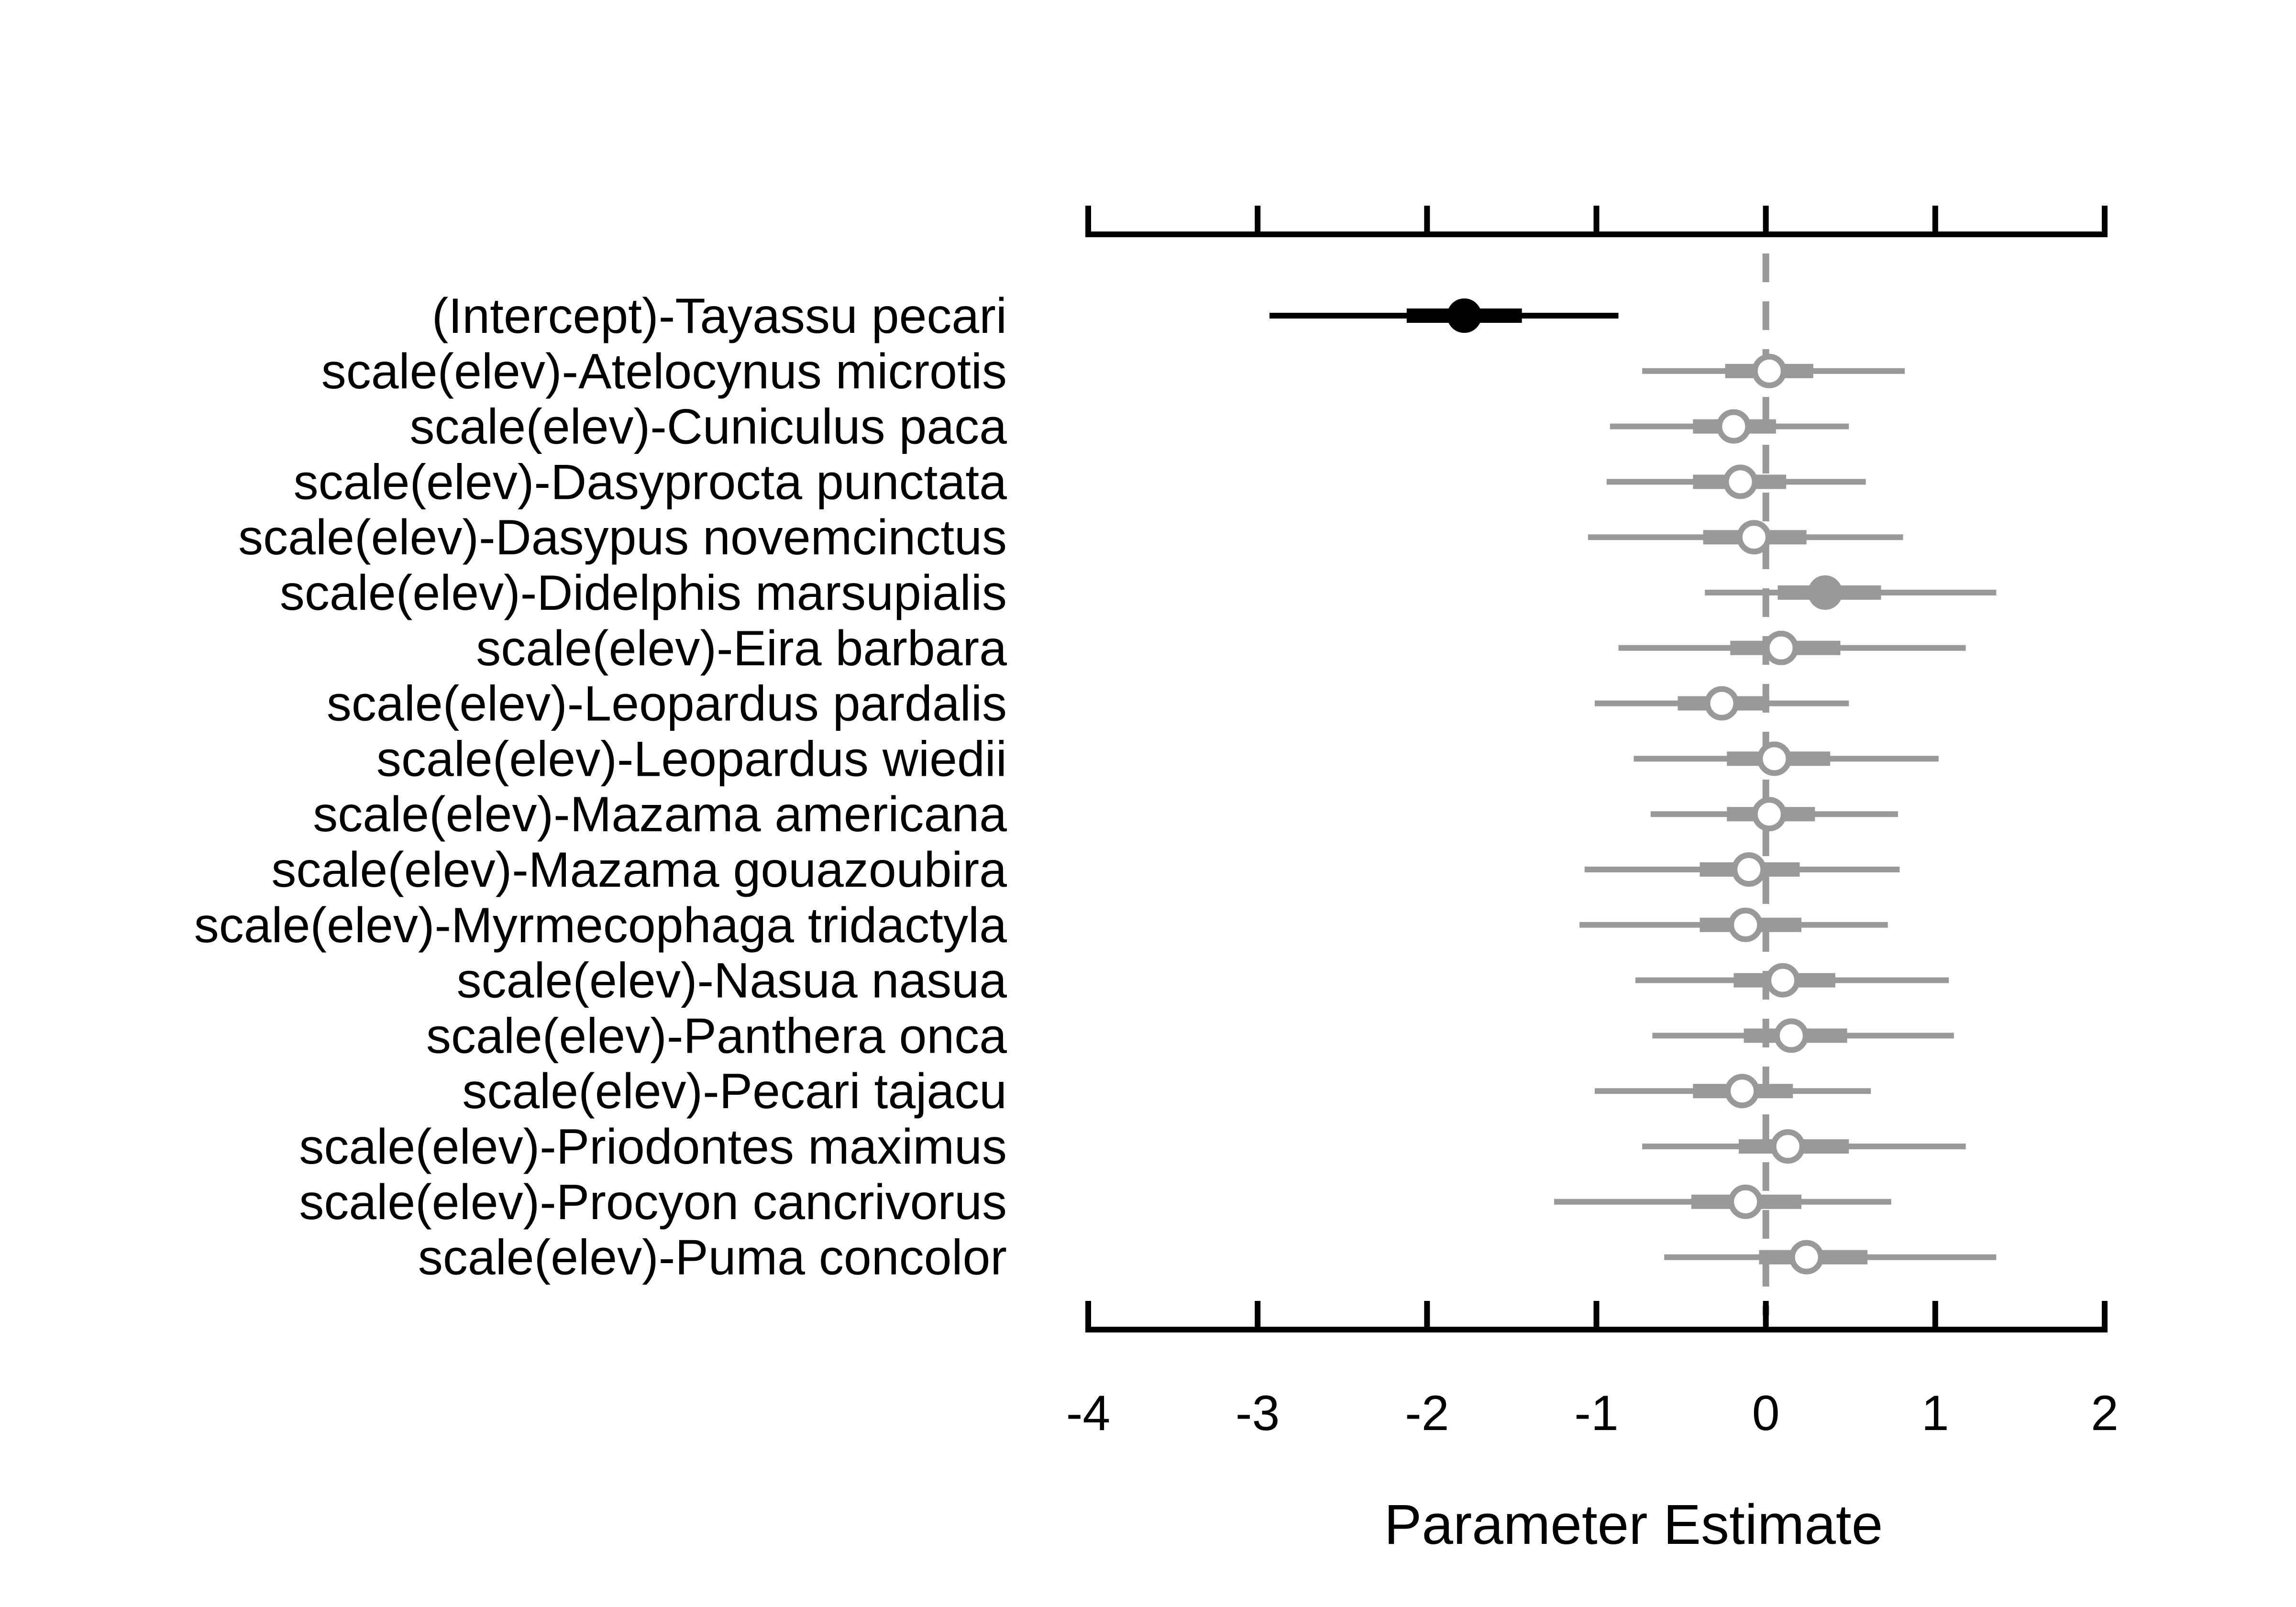 Image resolution: width=2296 pixels, height=1607 pixels. What do you see at coordinates (1596, 1413) in the screenshot?
I see `x-tick-label: -1` at bounding box center [1596, 1413].